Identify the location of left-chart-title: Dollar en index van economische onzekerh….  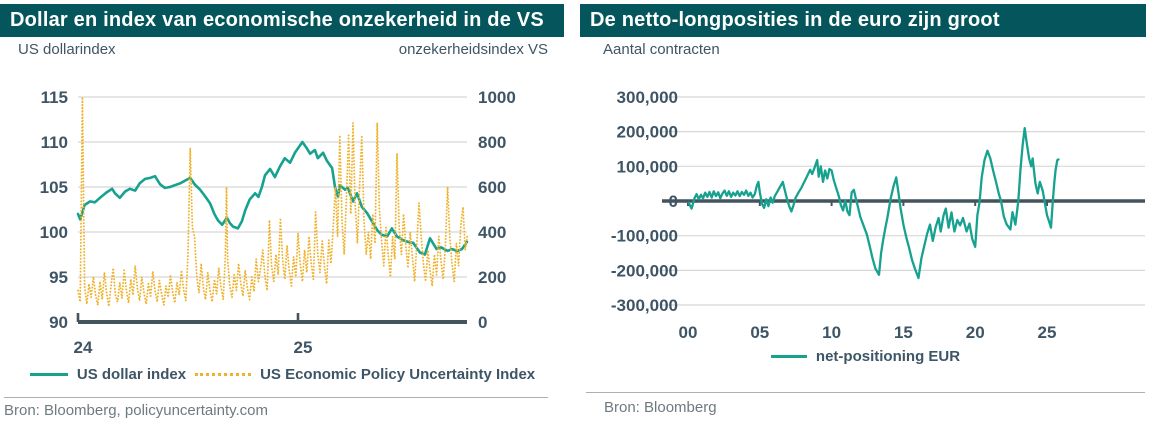
(277, 20).